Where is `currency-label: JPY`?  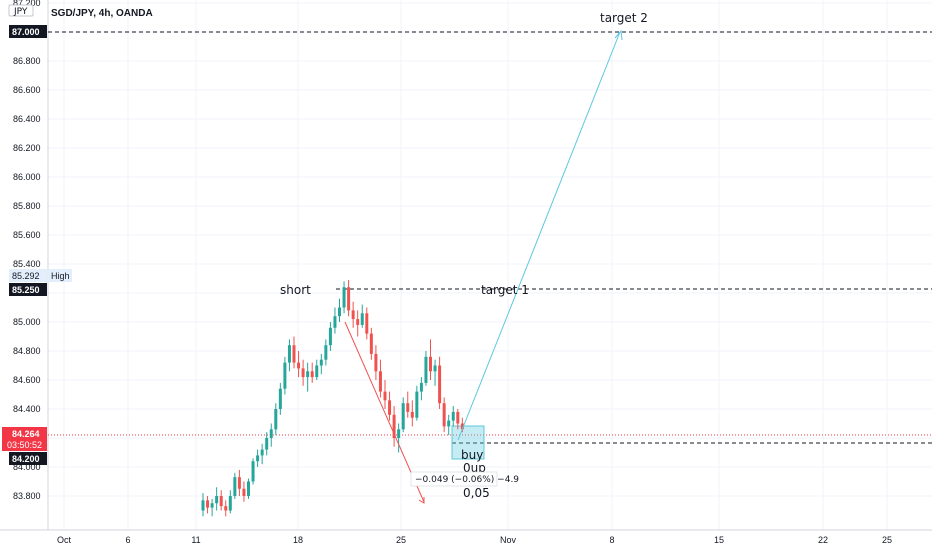 currency-label: JPY is located at coordinates (20, 12).